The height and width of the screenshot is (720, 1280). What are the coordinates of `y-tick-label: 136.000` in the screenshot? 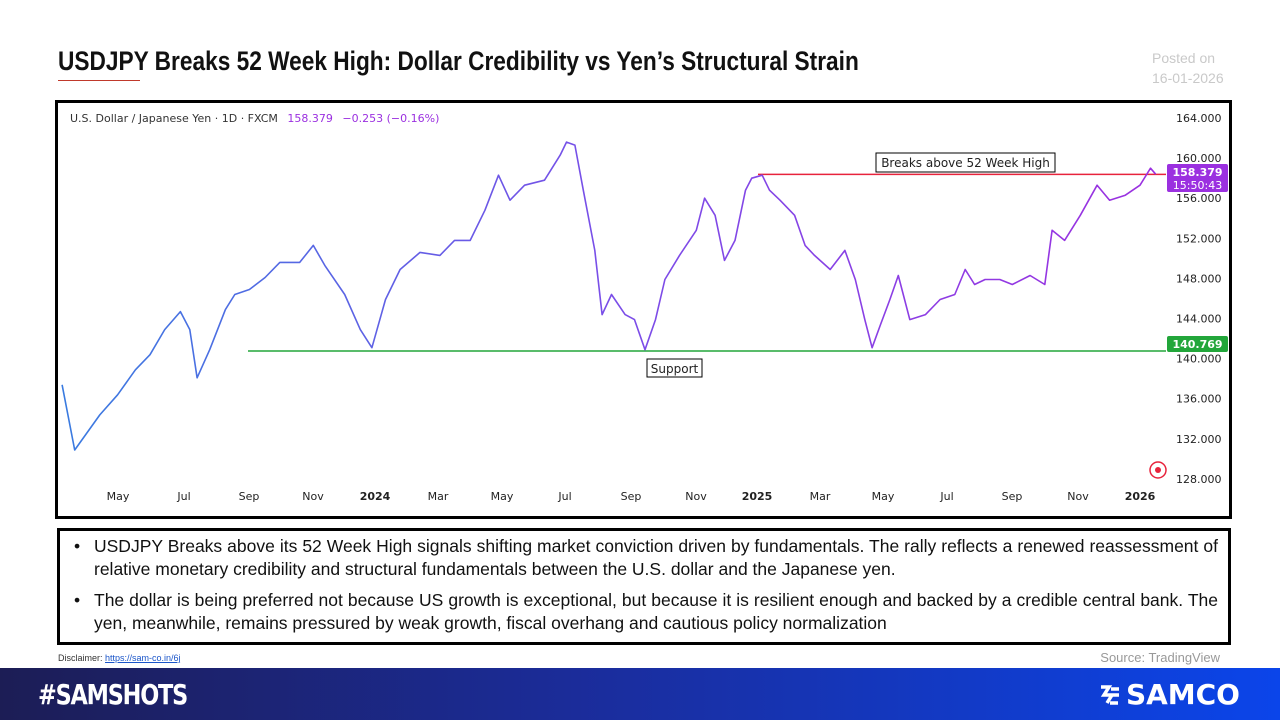 It's located at (1199, 399).